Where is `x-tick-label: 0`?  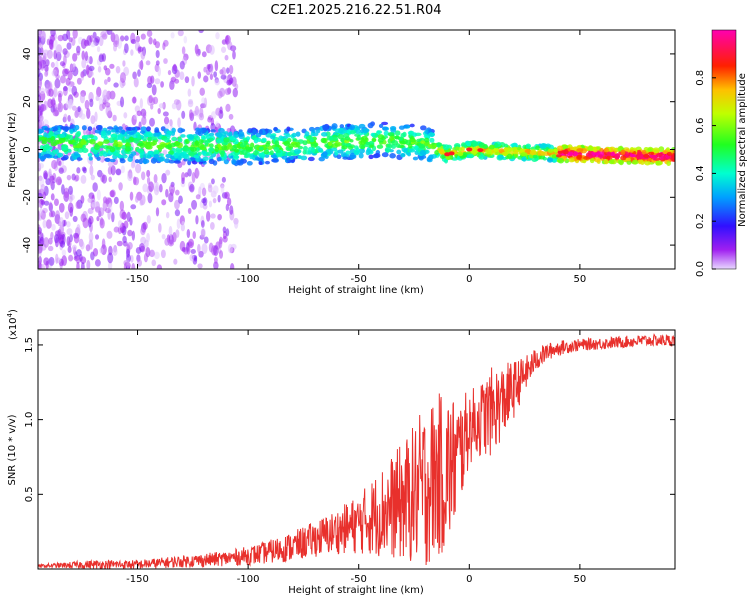
x-tick-label: 0 is located at coordinates (469, 279).